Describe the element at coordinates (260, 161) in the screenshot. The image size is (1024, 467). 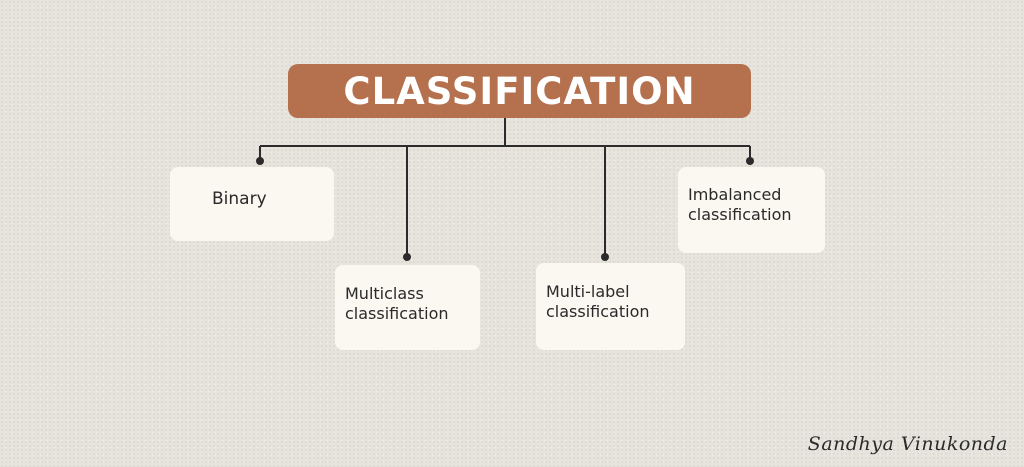
I see `endpoint-dot-binary` at that location.